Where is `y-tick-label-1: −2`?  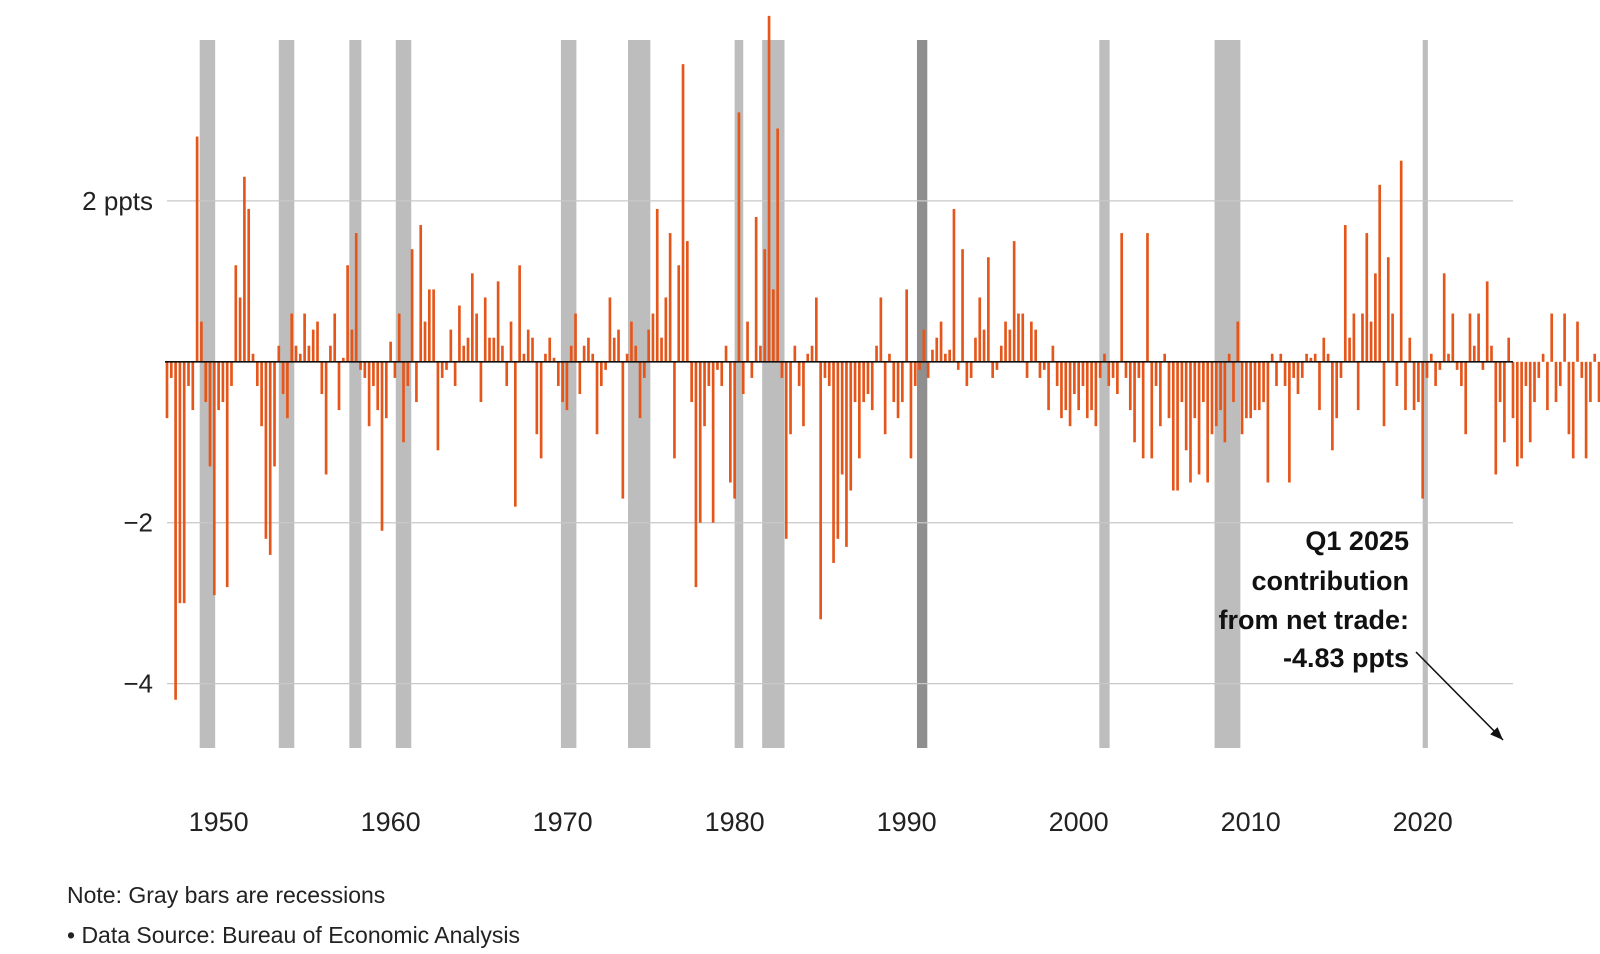 y-tick-label-1: −2 is located at coordinates (138, 523).